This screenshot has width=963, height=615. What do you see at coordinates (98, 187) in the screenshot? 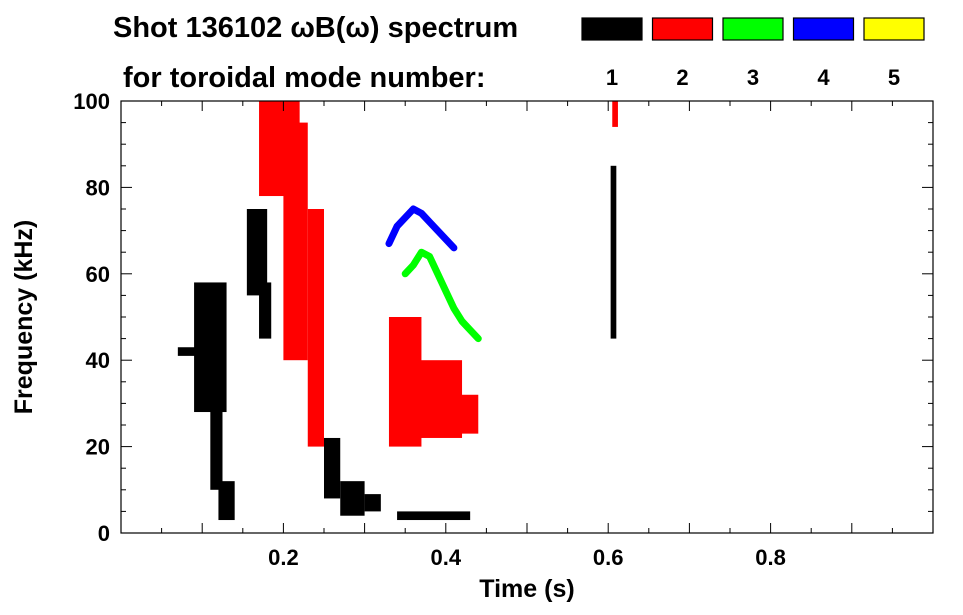
I see `y-tick-label: 80` at bounding box center [98, 187].